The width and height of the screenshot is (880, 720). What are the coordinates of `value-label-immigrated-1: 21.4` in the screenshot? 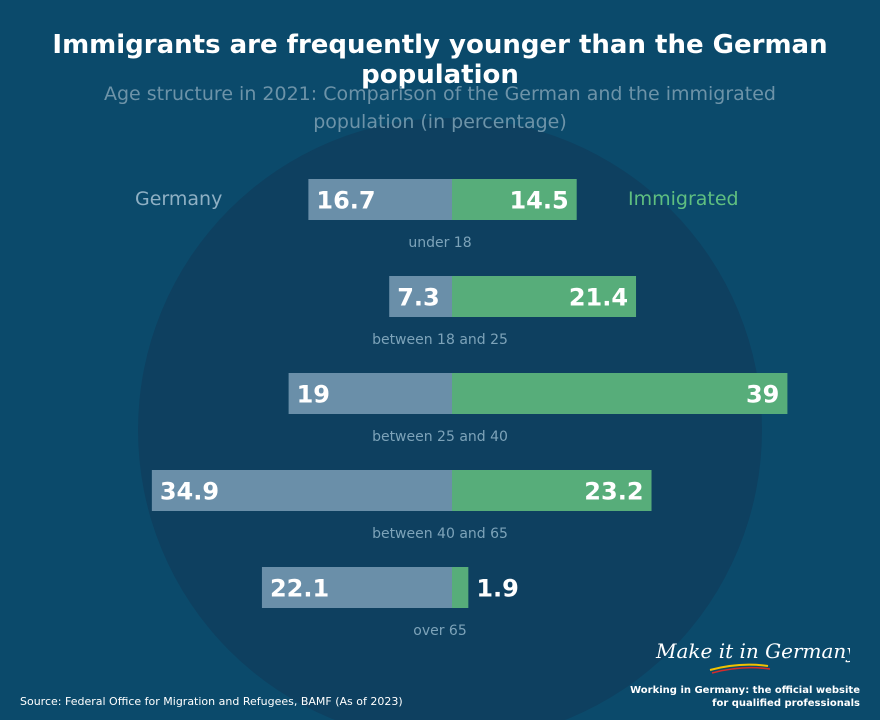 It's located at (598, 298).